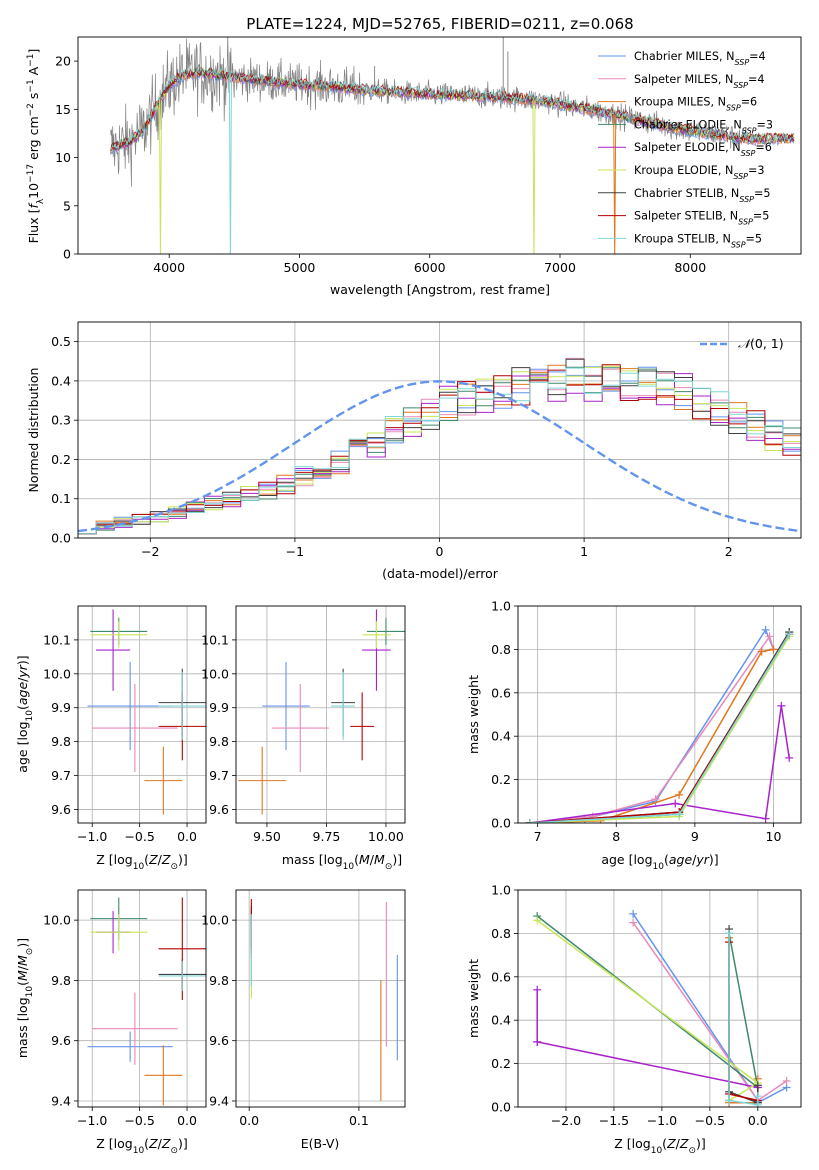 This screenshot has height=1170, width=819. What do you see at coordinates (700, 58) in the screenshot?
I see `legend-label: Chabrier MILES, NSSP=4` at bounding box center [700, 58].